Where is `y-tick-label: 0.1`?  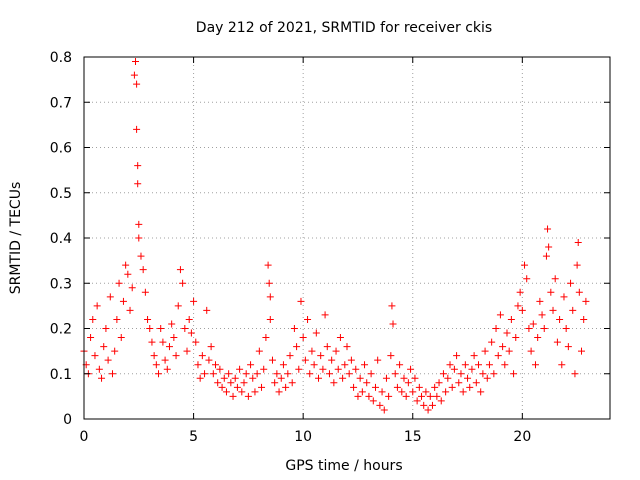
y-tick-label: 0.1 is located at coordinates (61, 375).